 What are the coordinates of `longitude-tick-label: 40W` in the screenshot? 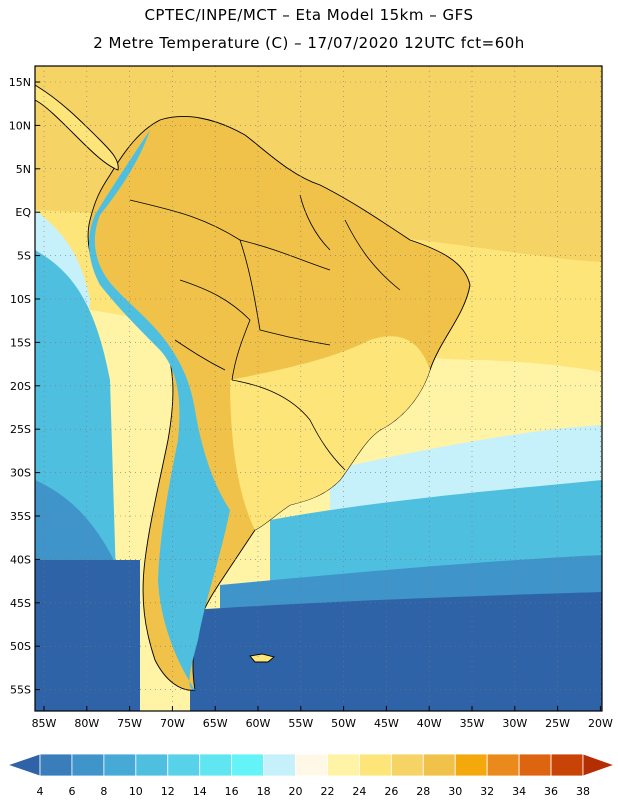 It's located at (429, 723).